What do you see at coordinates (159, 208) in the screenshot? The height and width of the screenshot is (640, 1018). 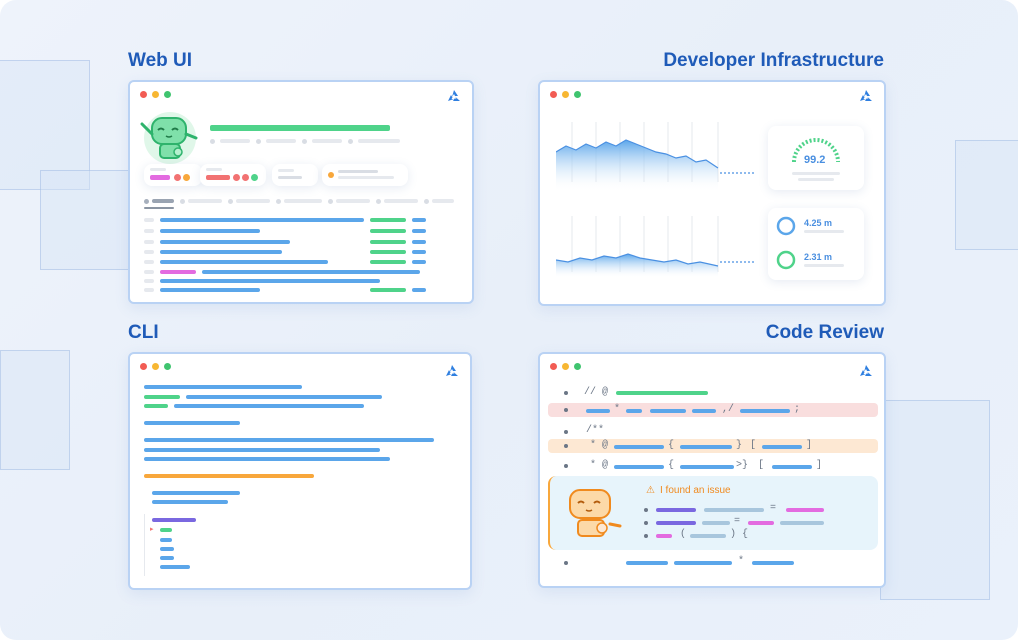 I see `tab-underline` at bounding box center [159, 208].